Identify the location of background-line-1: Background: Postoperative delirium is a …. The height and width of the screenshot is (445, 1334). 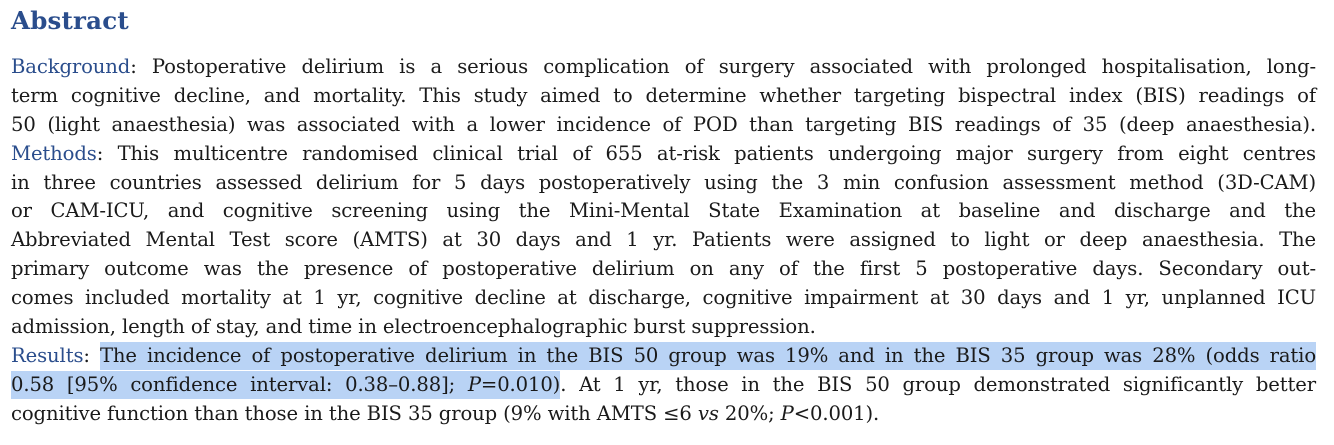
(664, 66).